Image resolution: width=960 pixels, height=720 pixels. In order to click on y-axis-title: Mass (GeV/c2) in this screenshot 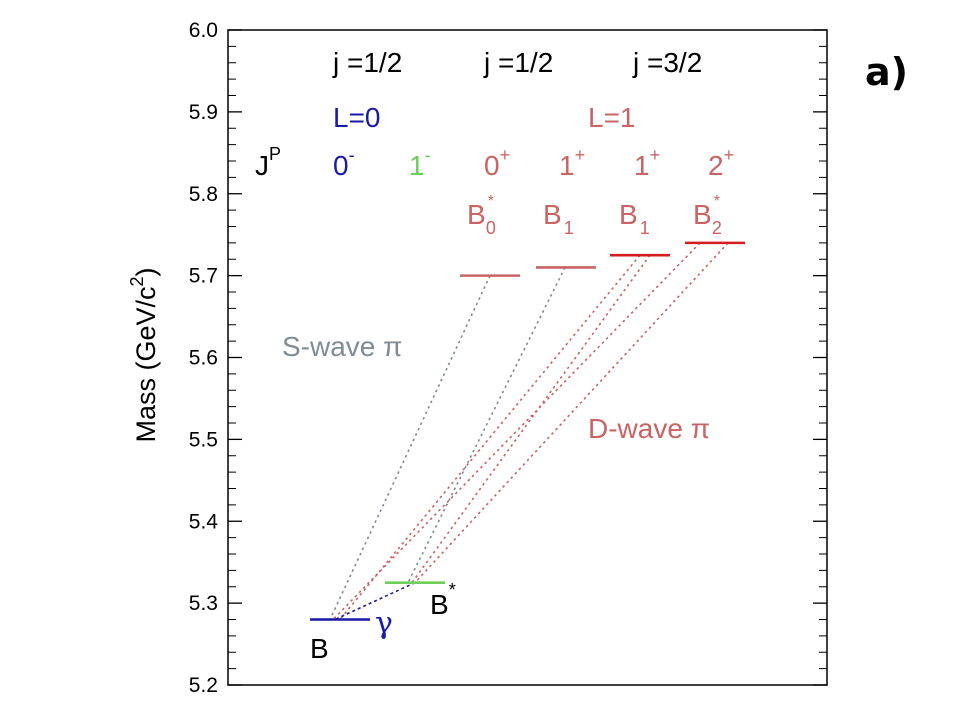, I will do `click(144, 354)`.